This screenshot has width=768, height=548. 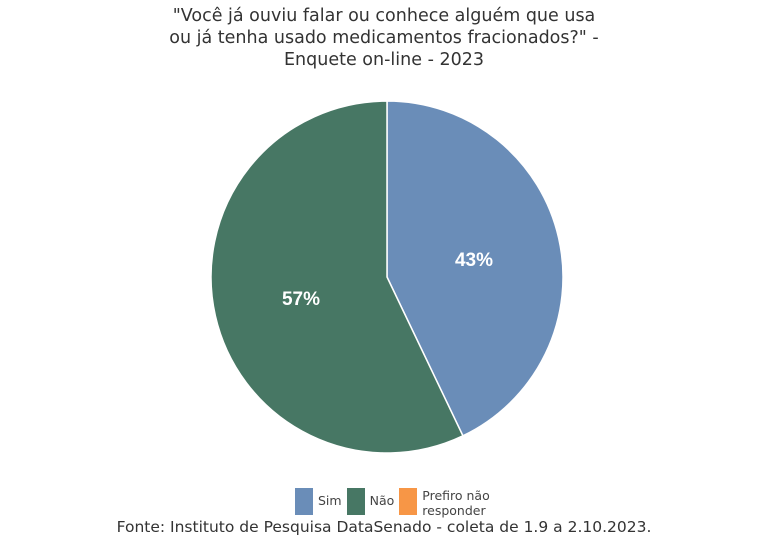 I want to click on legend-label-prefiro: Prefiro não responder, so click(x=467, y=503).